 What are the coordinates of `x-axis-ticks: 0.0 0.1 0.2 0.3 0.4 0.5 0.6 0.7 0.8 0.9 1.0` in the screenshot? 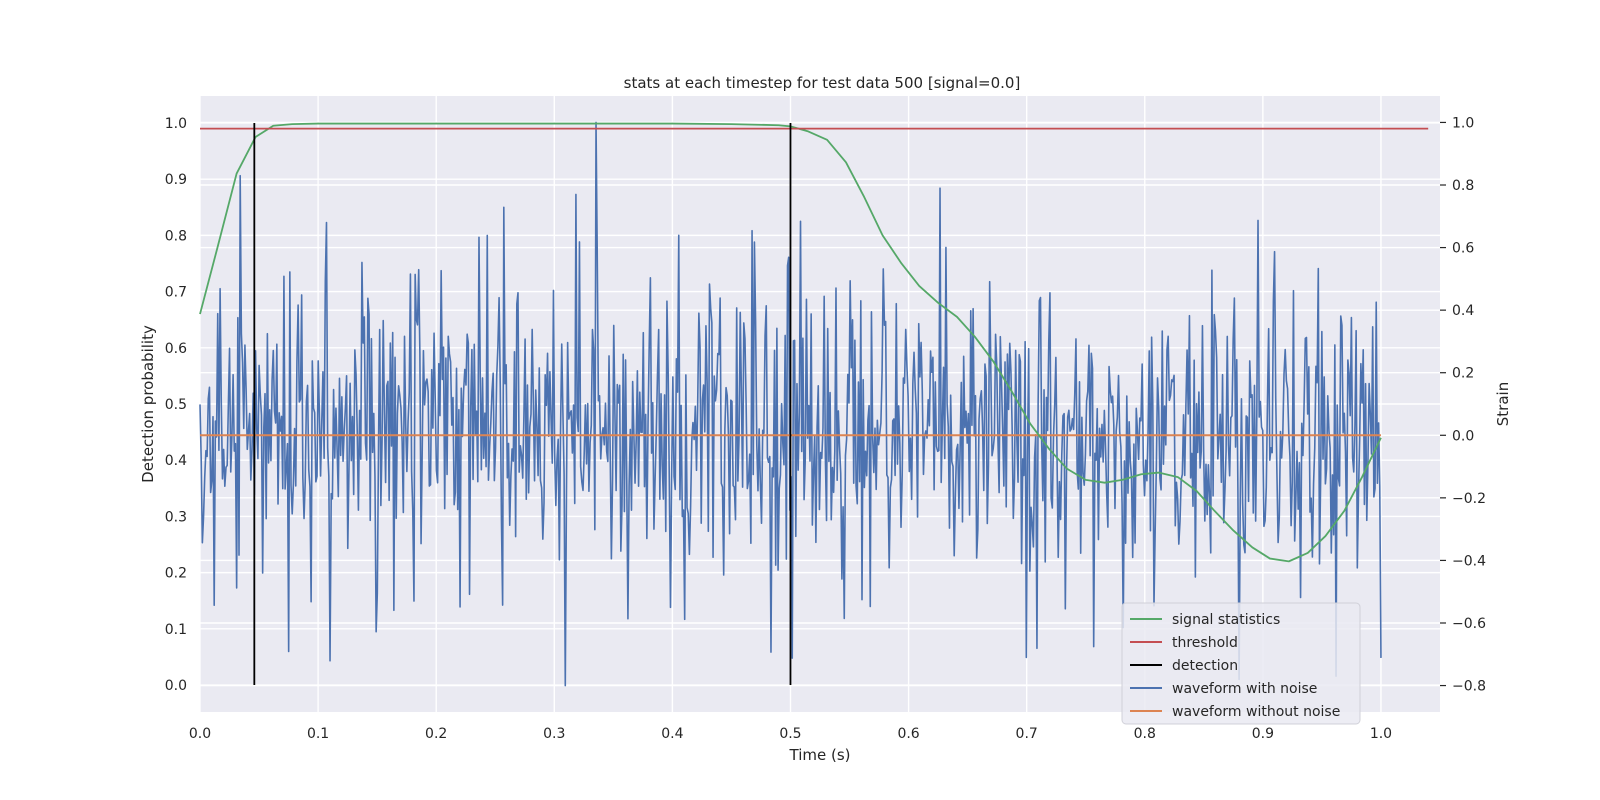 It's located at (790, 734).